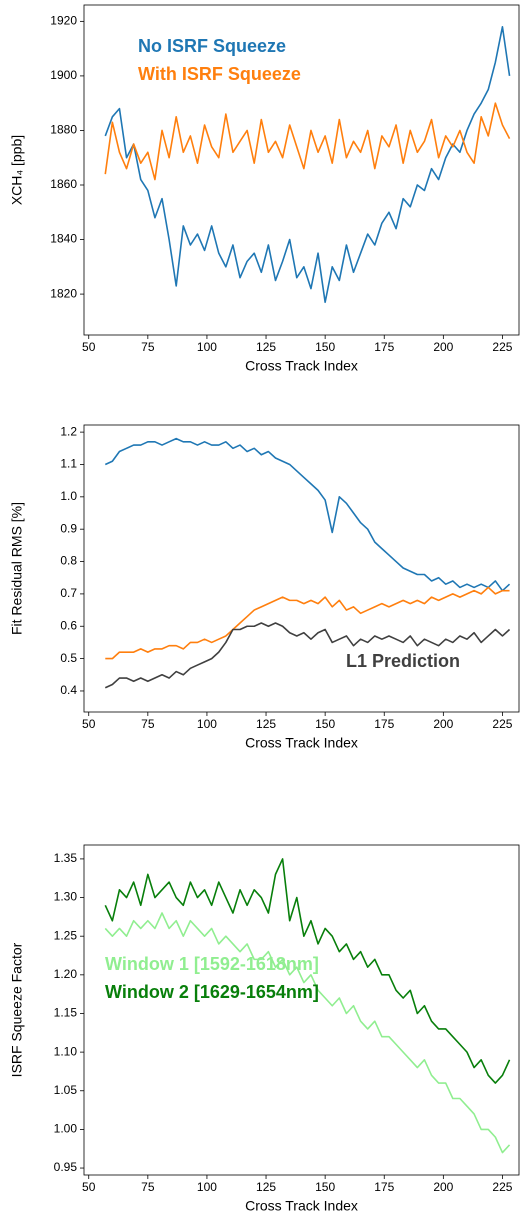 This screenshot has height=1223, width=526. What do you see at coordinates (68, 496) in the screenshot?
I see `y-tick-label: 1.0` at bounding box center [68, 496].